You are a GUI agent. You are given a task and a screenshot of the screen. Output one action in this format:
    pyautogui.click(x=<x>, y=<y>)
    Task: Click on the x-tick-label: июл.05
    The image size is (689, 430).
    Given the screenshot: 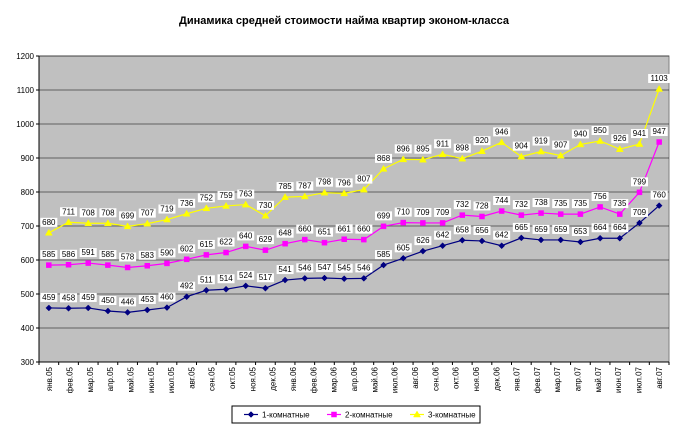 What is the action you would take?
    pyautogui.click(x=171, y=379)
    